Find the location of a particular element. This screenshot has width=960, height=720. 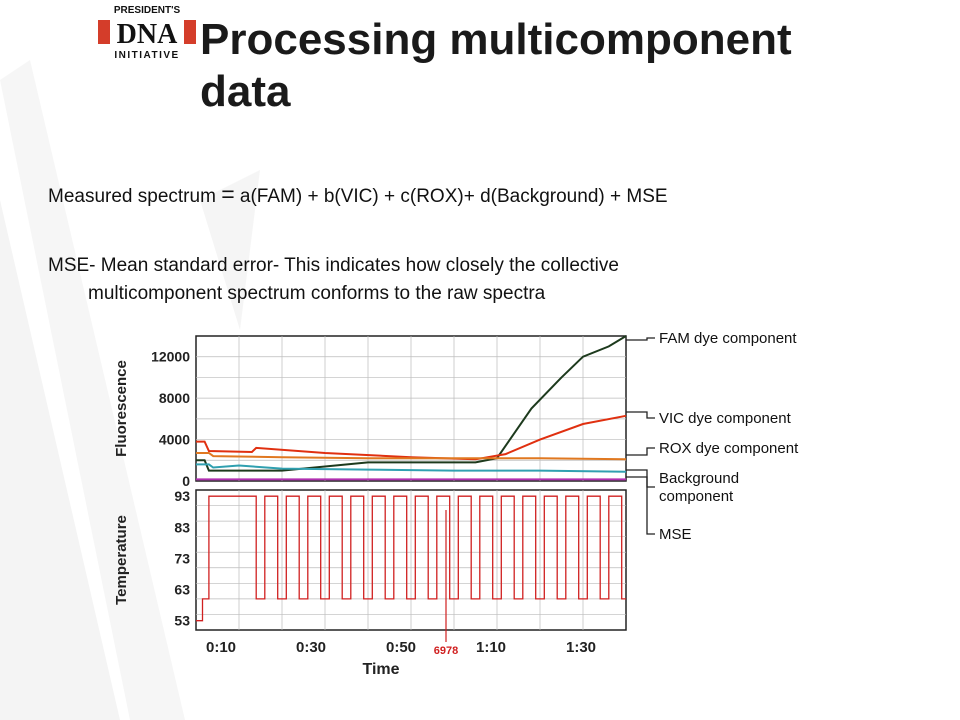

temp-ylabel: Temperature is located at coordinates (121, 560).